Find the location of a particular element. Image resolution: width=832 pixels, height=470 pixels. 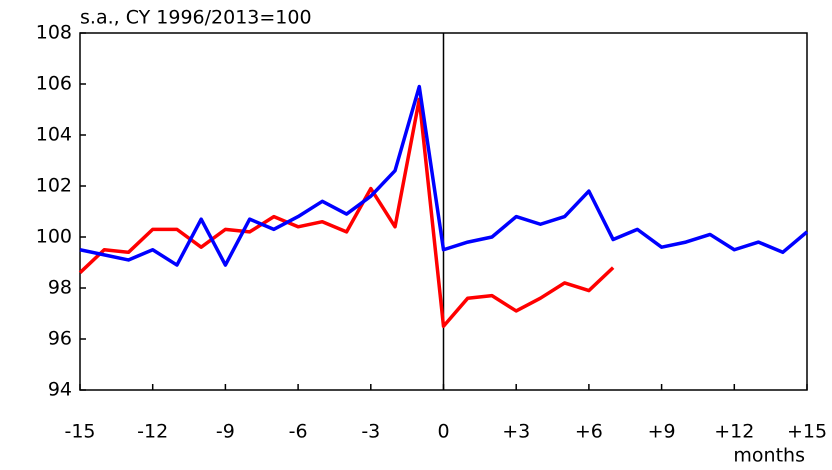

y-tick-label: 94 is located at coordinates (60, 390).